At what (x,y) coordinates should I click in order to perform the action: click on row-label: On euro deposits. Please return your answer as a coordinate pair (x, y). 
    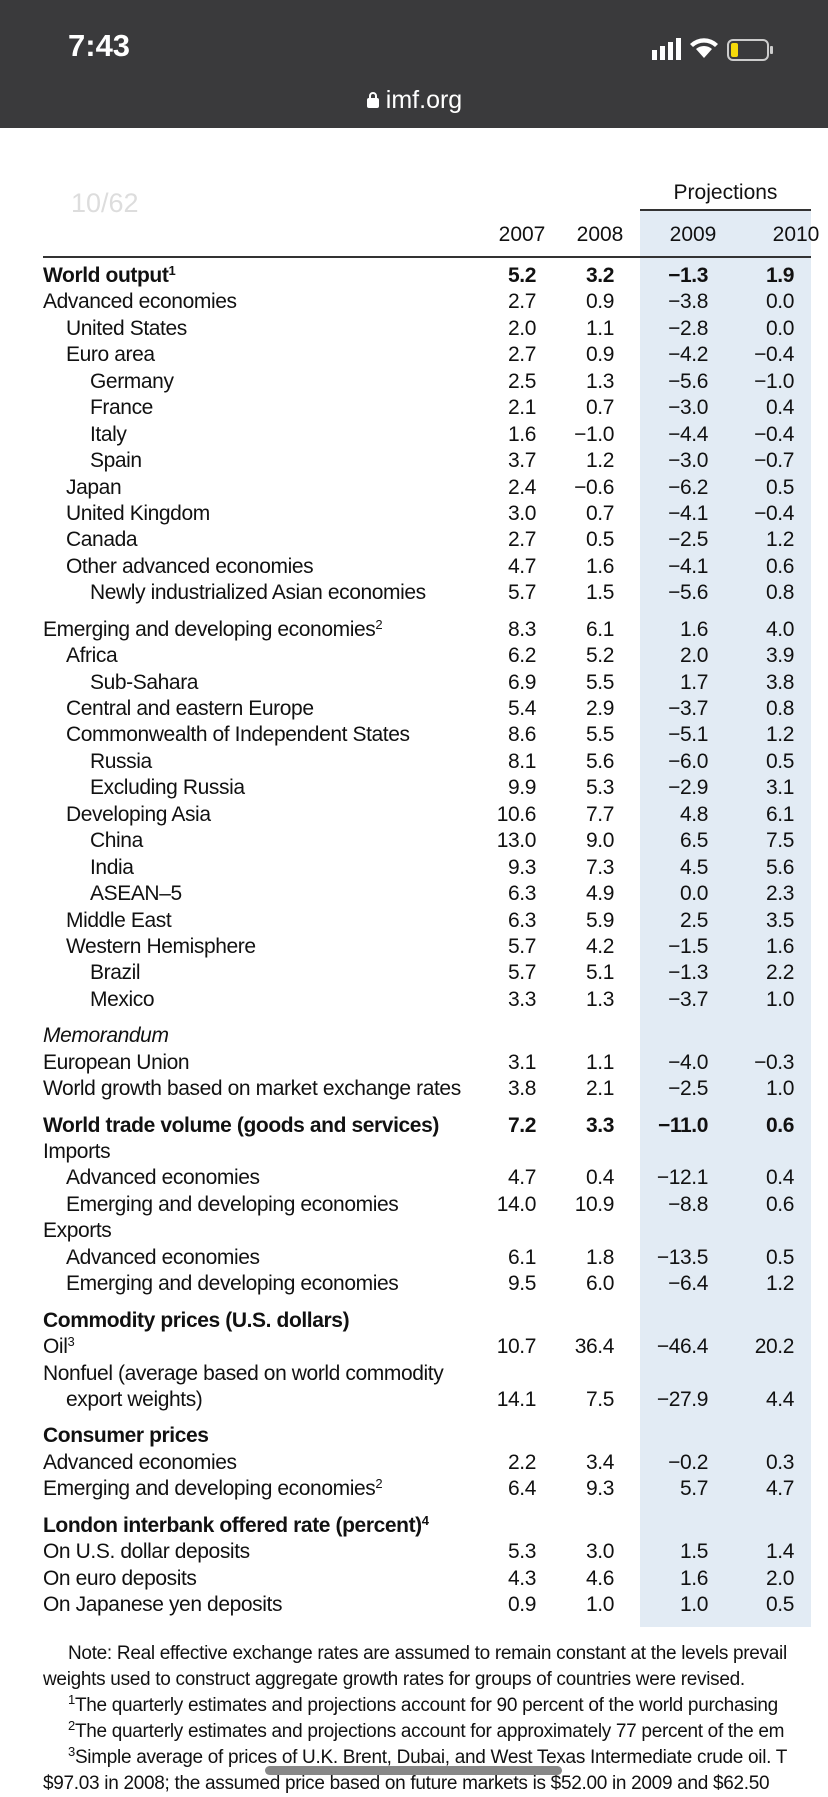
    Looking at the image, I should click on (120, 1579).